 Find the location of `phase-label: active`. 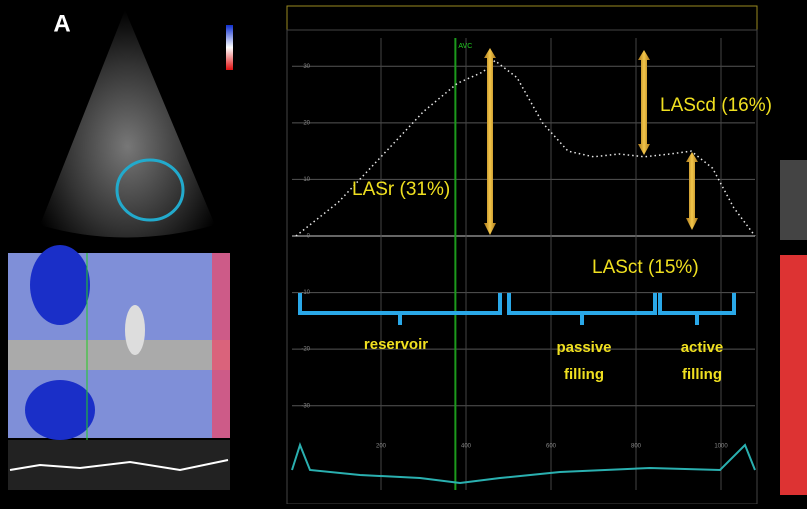

phase-label: active is located at coordinates (702, 347).